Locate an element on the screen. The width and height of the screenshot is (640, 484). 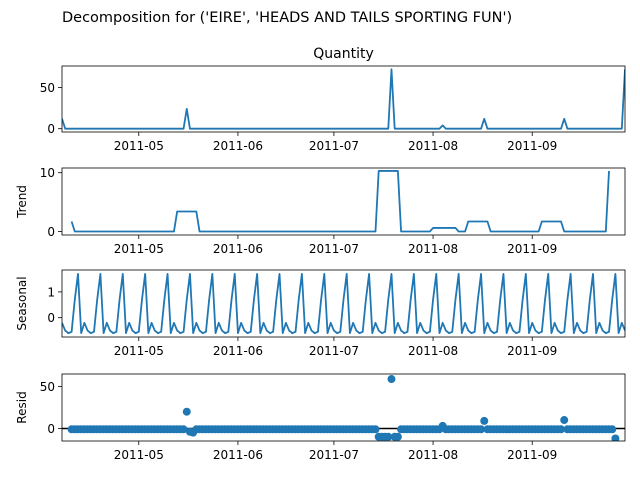
plot-frame-resid is located at coordinates (343, 407).